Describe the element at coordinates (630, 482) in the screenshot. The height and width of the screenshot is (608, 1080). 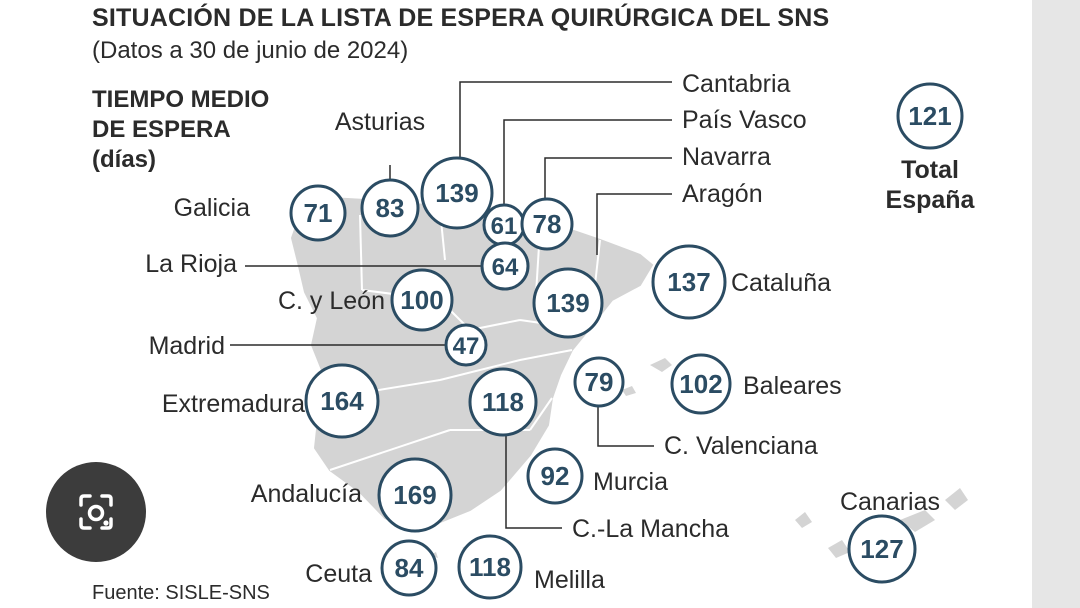
I see `murcia-label: Murcia` at that location.